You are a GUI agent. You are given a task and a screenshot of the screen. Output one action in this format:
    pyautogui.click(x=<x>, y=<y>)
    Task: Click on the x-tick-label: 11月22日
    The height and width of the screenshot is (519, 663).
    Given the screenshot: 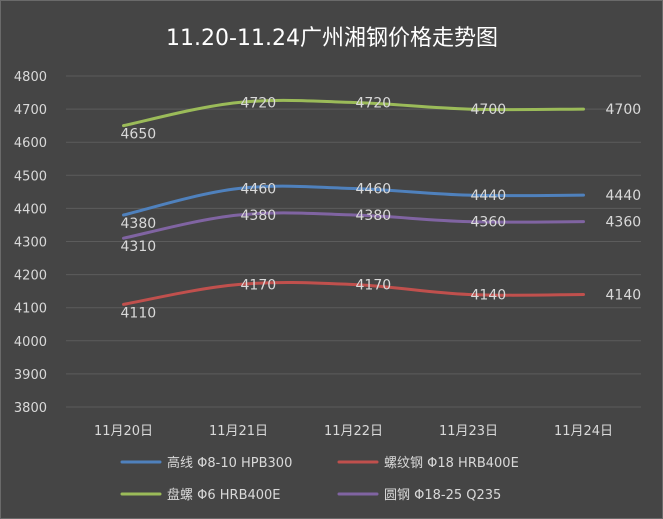 What is the action you would take?
    pyautogui.click(x=353, y=431)
    